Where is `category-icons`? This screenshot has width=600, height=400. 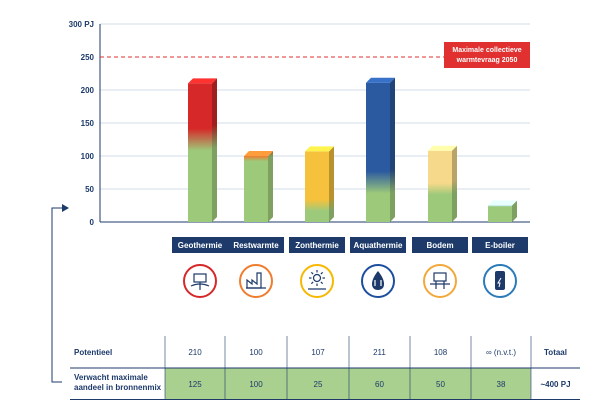 category-icons is located at coordinates (350, 281).